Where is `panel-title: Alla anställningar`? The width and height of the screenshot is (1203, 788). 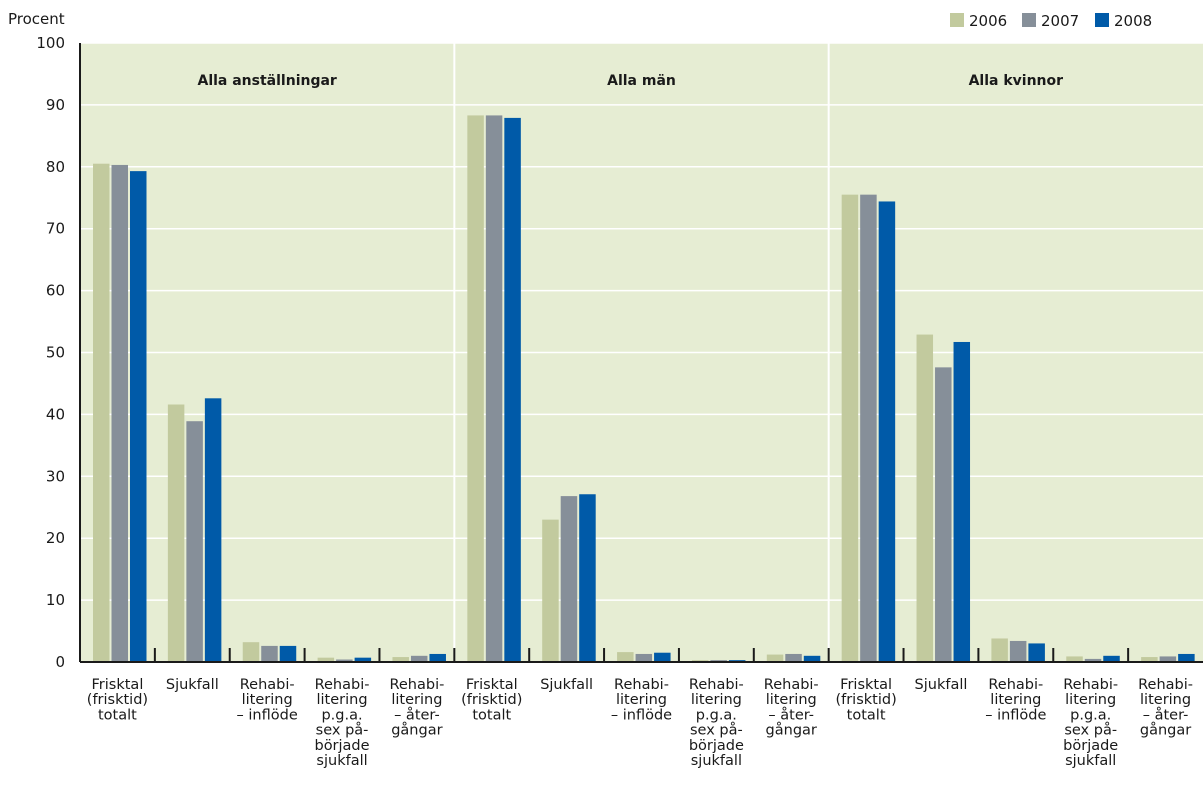
panel-title: Alla anställningar is located at coordinates (266, 81).